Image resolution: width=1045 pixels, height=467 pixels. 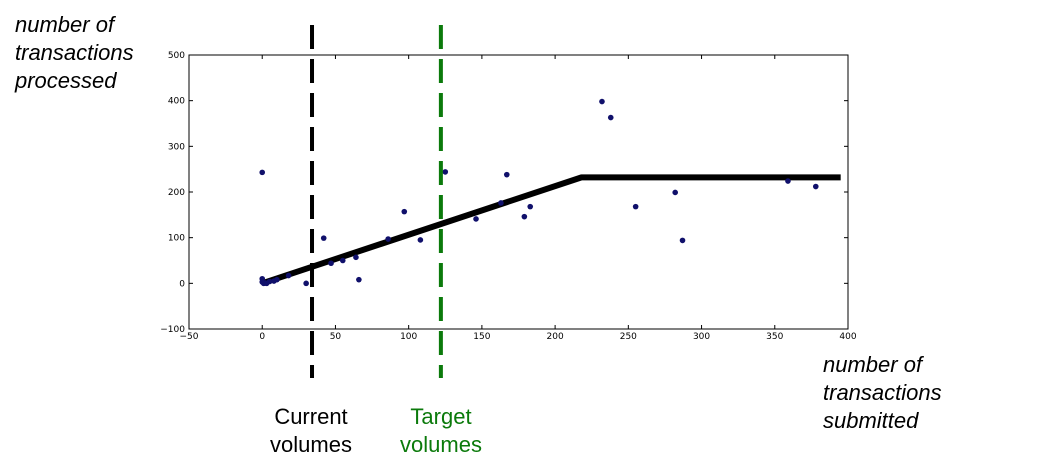 I want to click on y-tick-label: −100, so click(x=172, y=330).